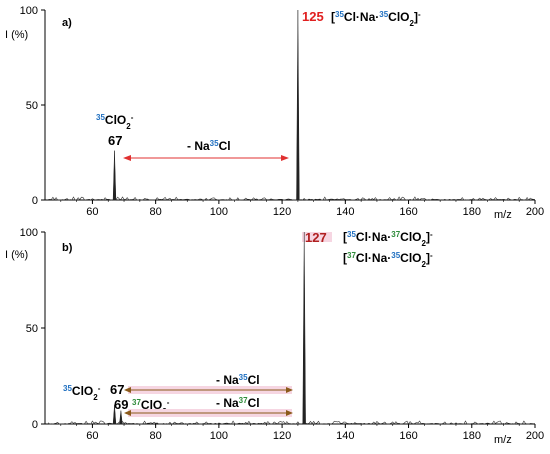  Describe the element at coordinates (121, 404) in the screenshot. I see `panel-b-peak-69-label: 69` at that location.